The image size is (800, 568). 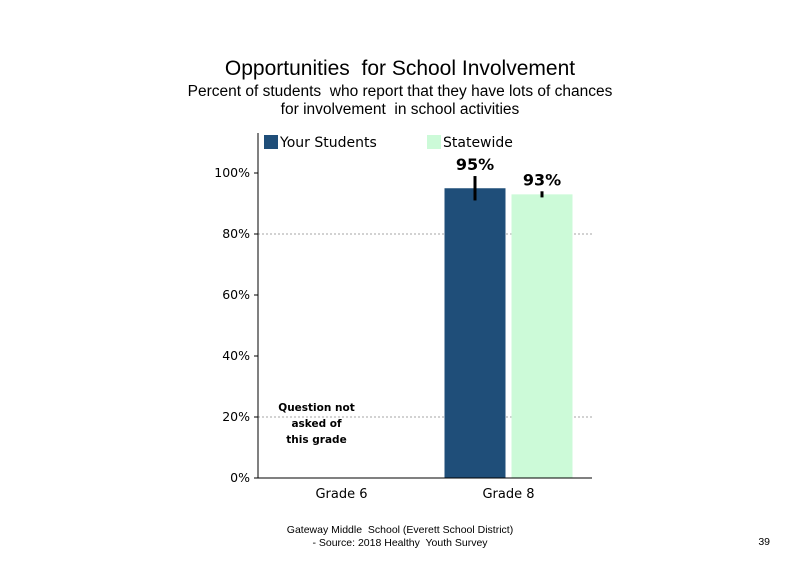 What do you see at coordinates (475, 164) in the screenshot?
I see `data-label: 95%` at bounding box center [475, 164].